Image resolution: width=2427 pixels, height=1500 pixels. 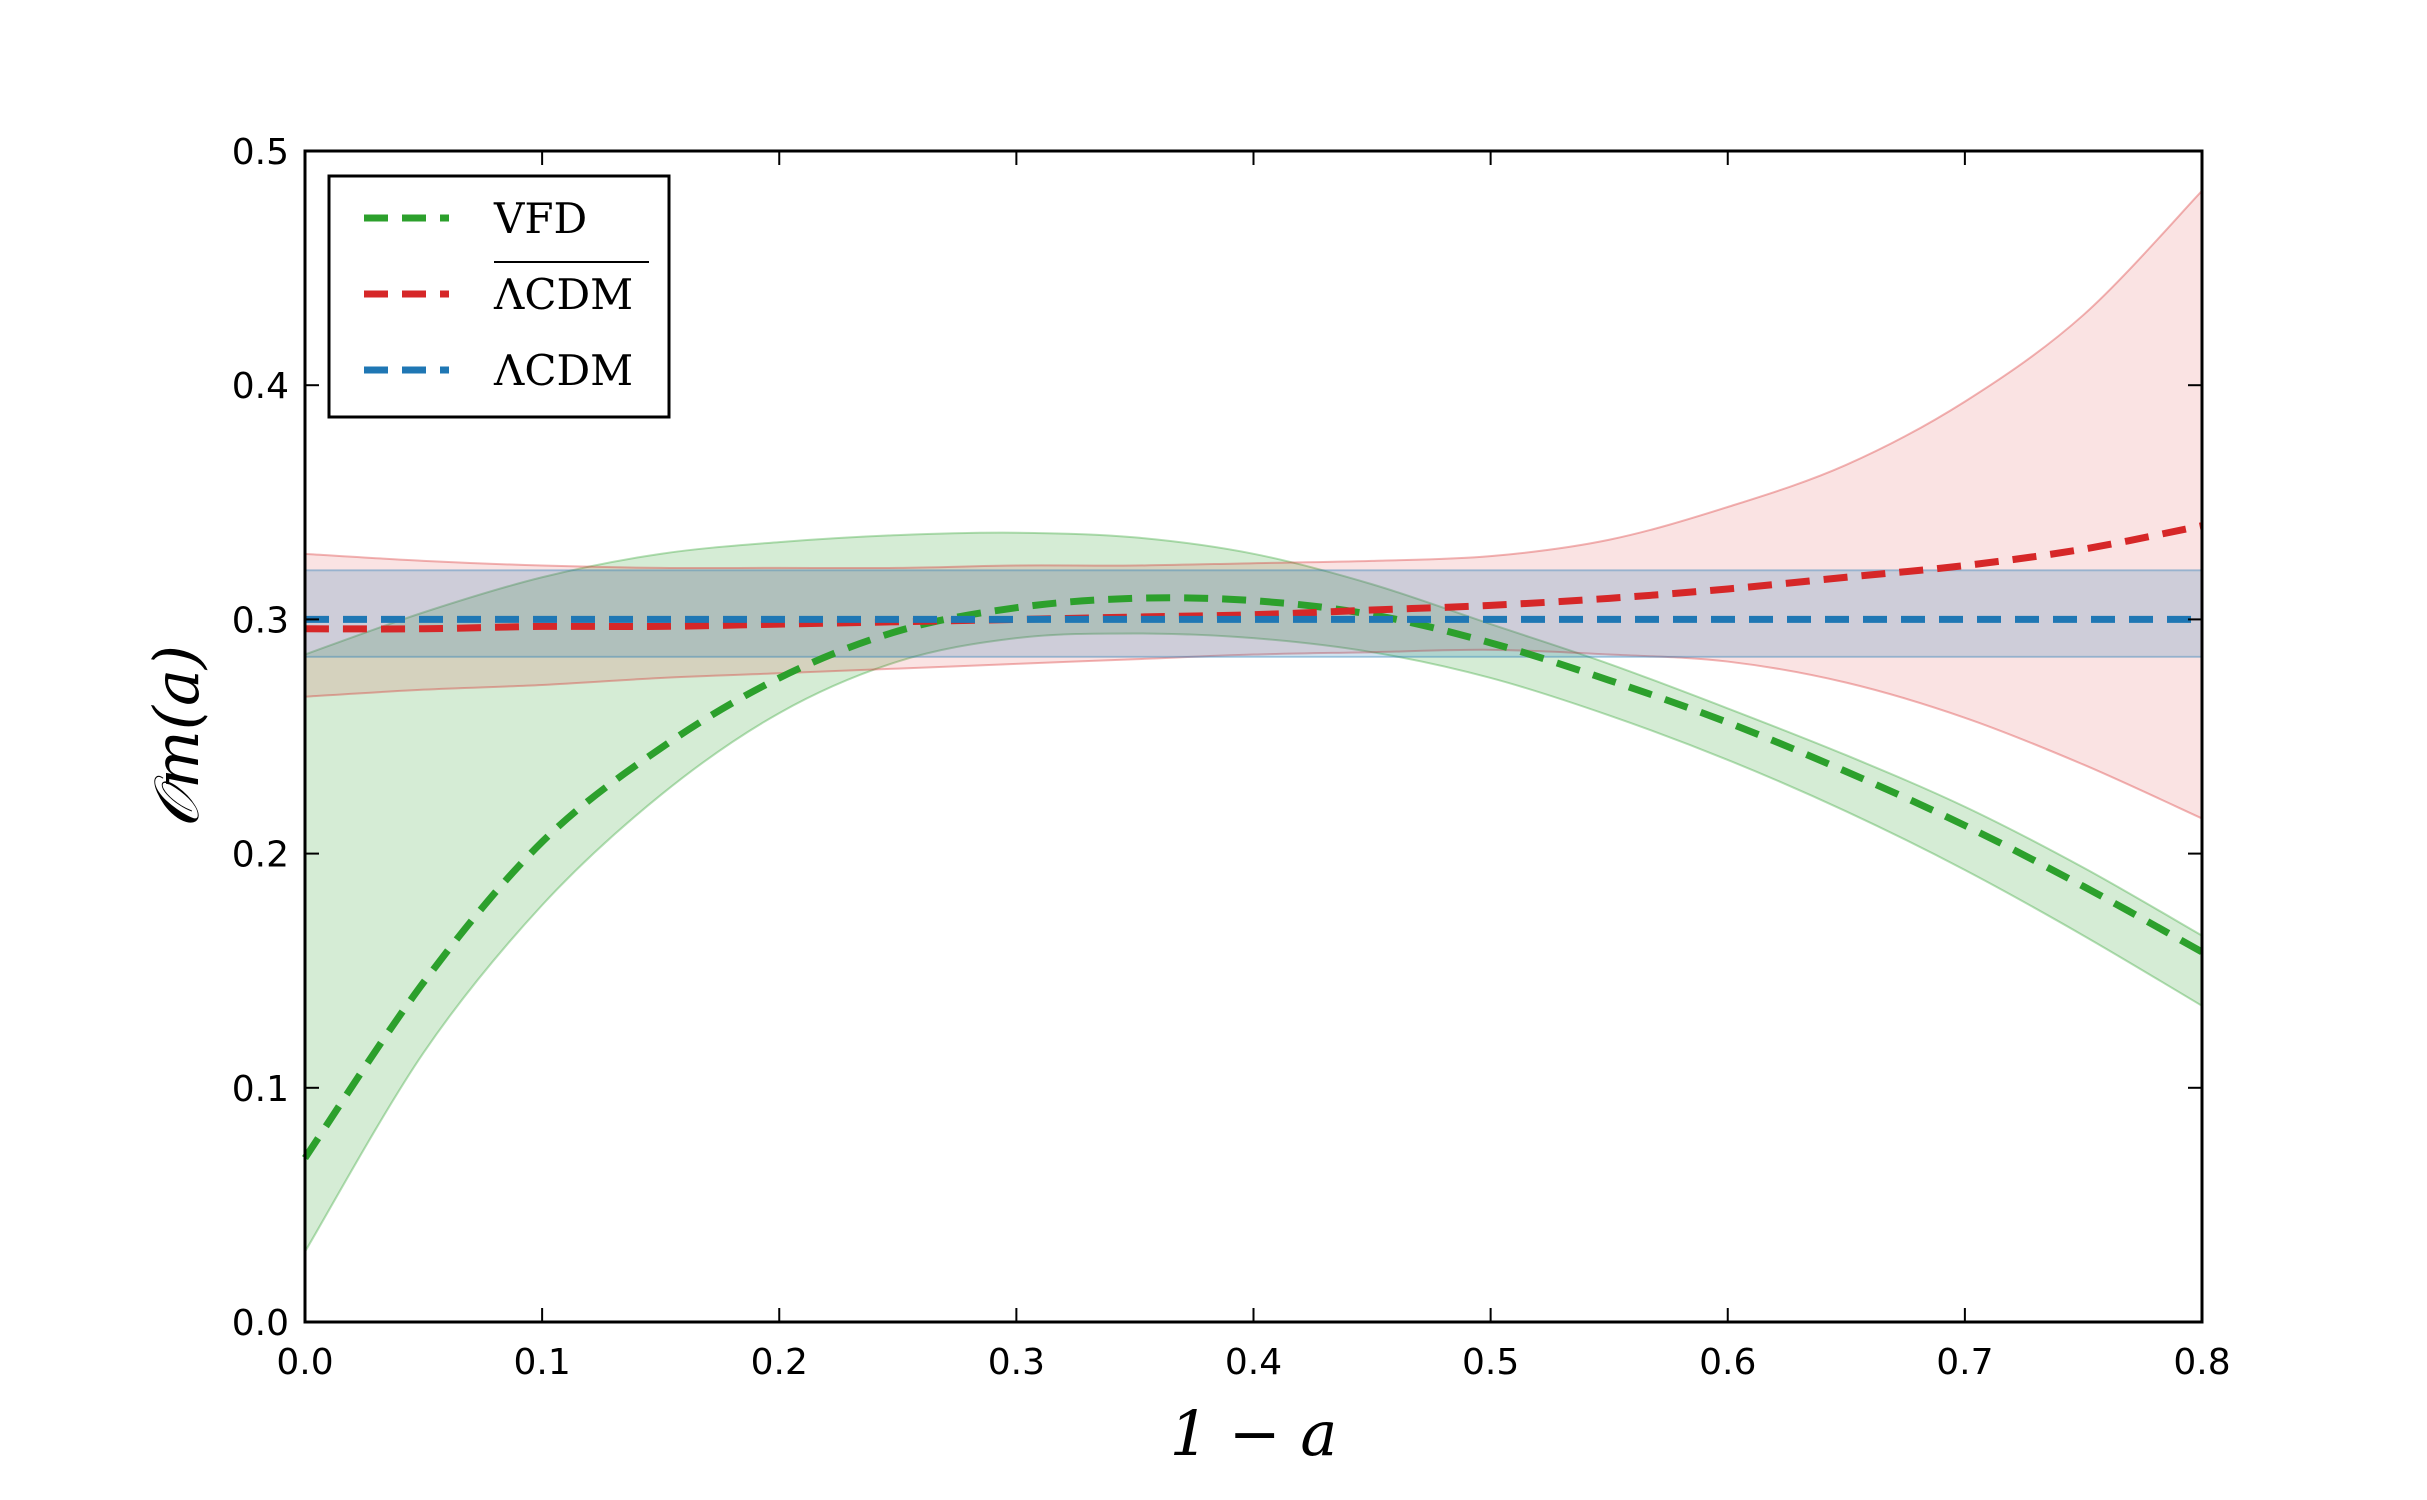 What do you see at coordinates (1964, 1362) in the screenshot?
I see `x-tick-label: 0.7` at bounding box center [1964, 1362].